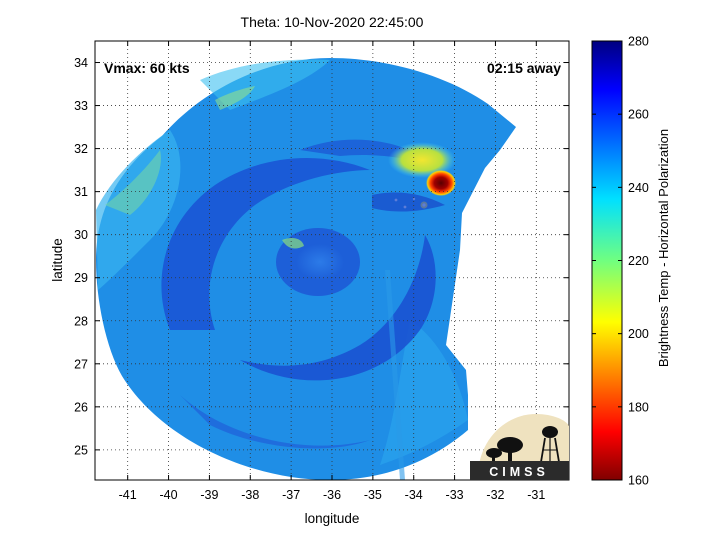 Image resolution: width=720 pixels, height=540 pixels. Describe the element at coordinates (128, 495) in the screenshot. I see `x-tick-label: -41` at that location.